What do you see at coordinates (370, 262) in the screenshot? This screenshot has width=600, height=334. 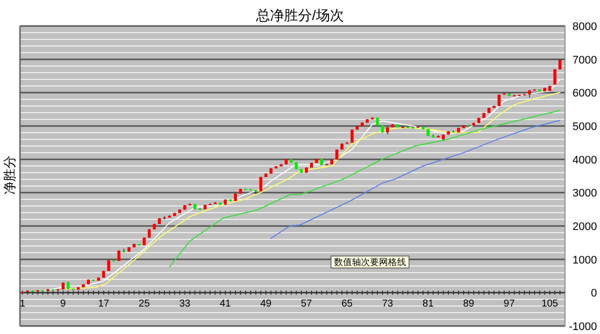 I see `annotation: 数值轴次要网格线` at bounding box center [370, 262].